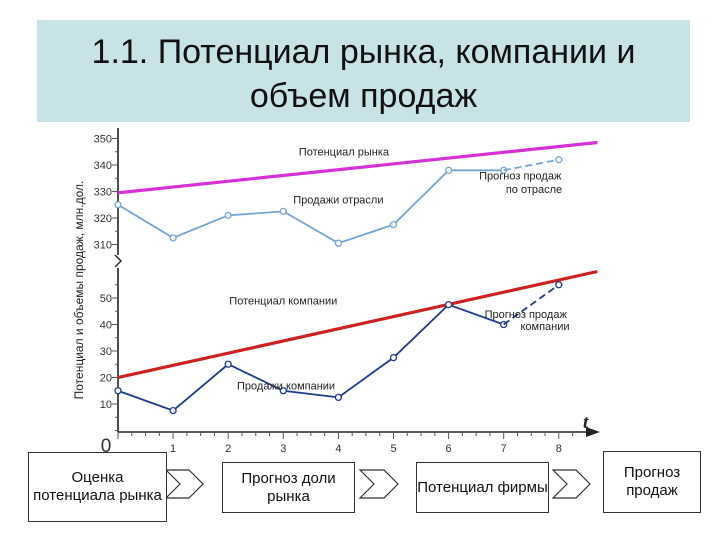 The image size is (720, 540). I want to click on x-tick-label: 5, so click(393, 449).